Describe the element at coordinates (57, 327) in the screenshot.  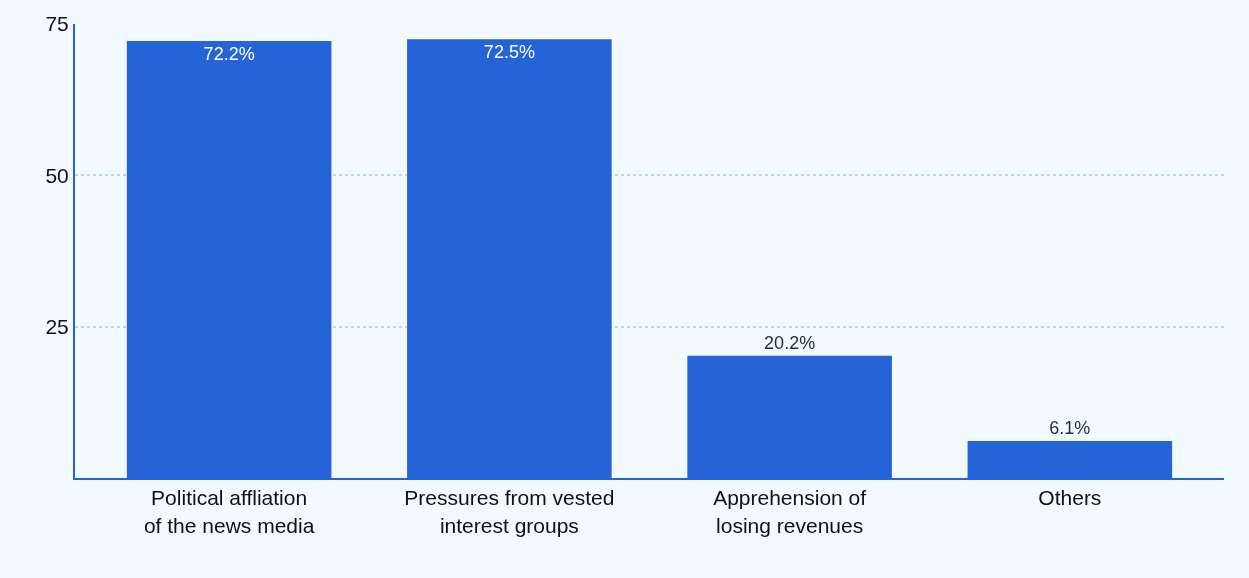
I see `y-tick-label: 25` at that location.